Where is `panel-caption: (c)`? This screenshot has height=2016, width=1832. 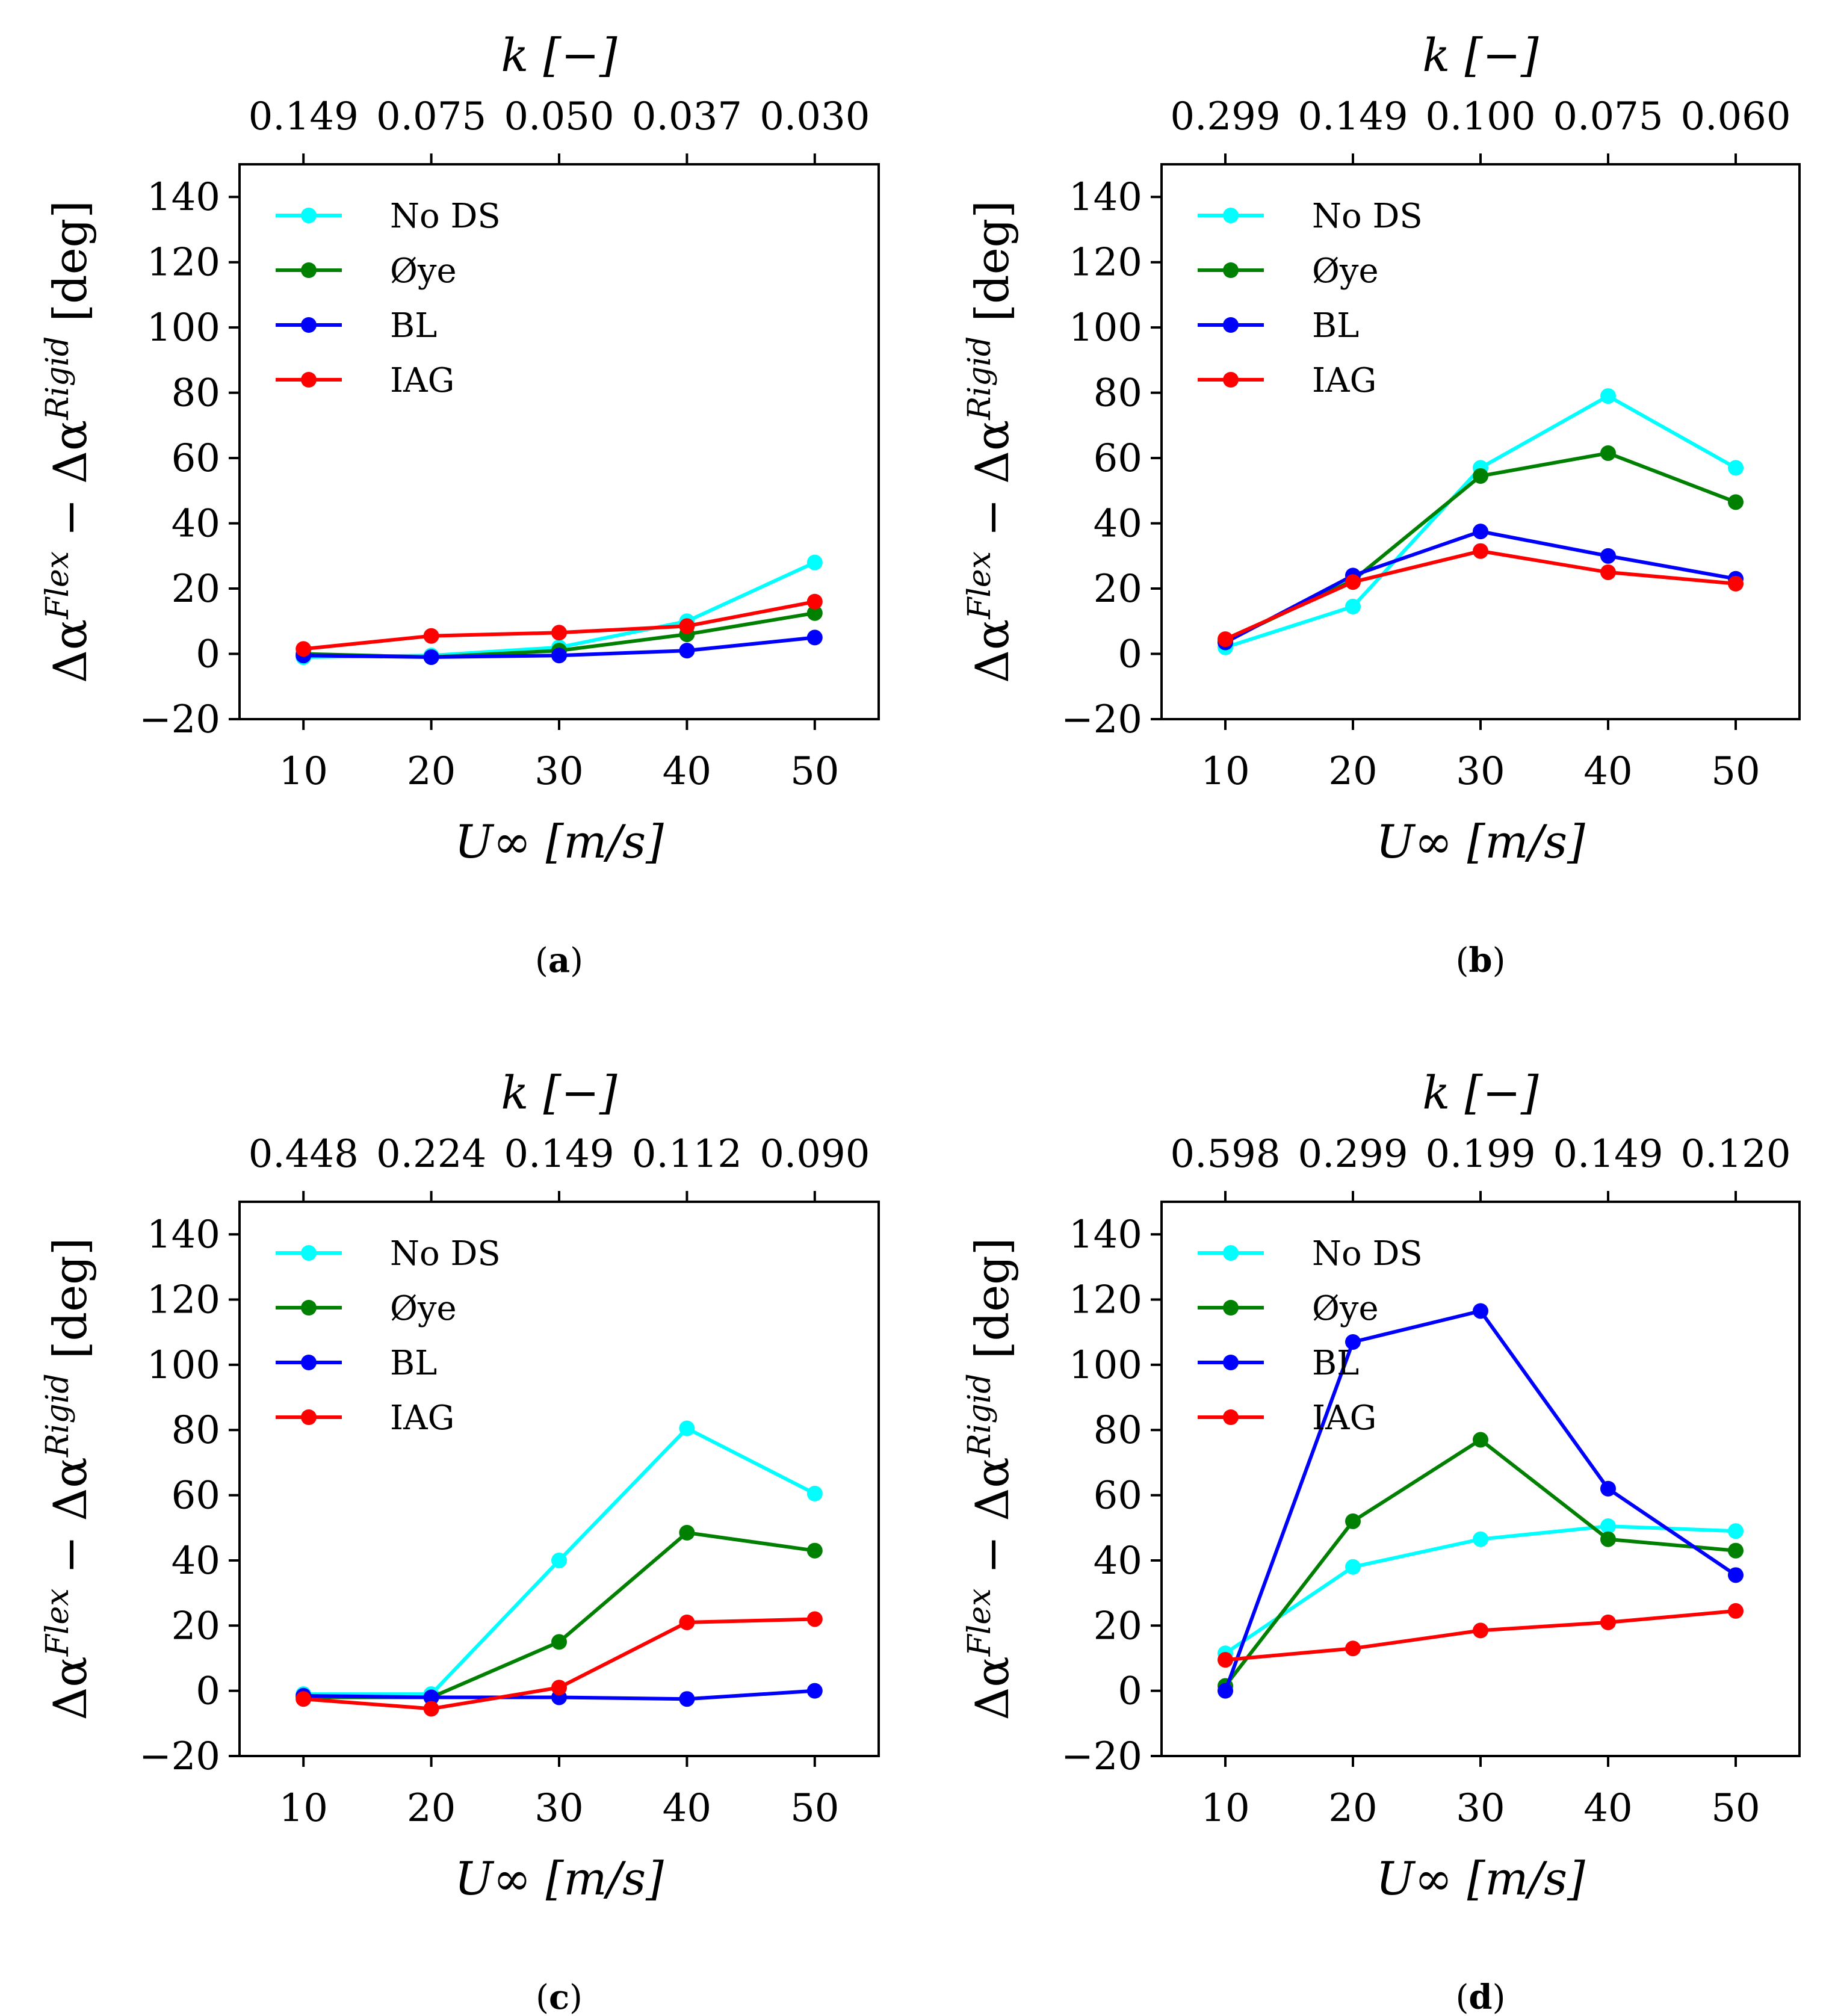 panel-caption: (c) is located at coordinates (559, 1996).